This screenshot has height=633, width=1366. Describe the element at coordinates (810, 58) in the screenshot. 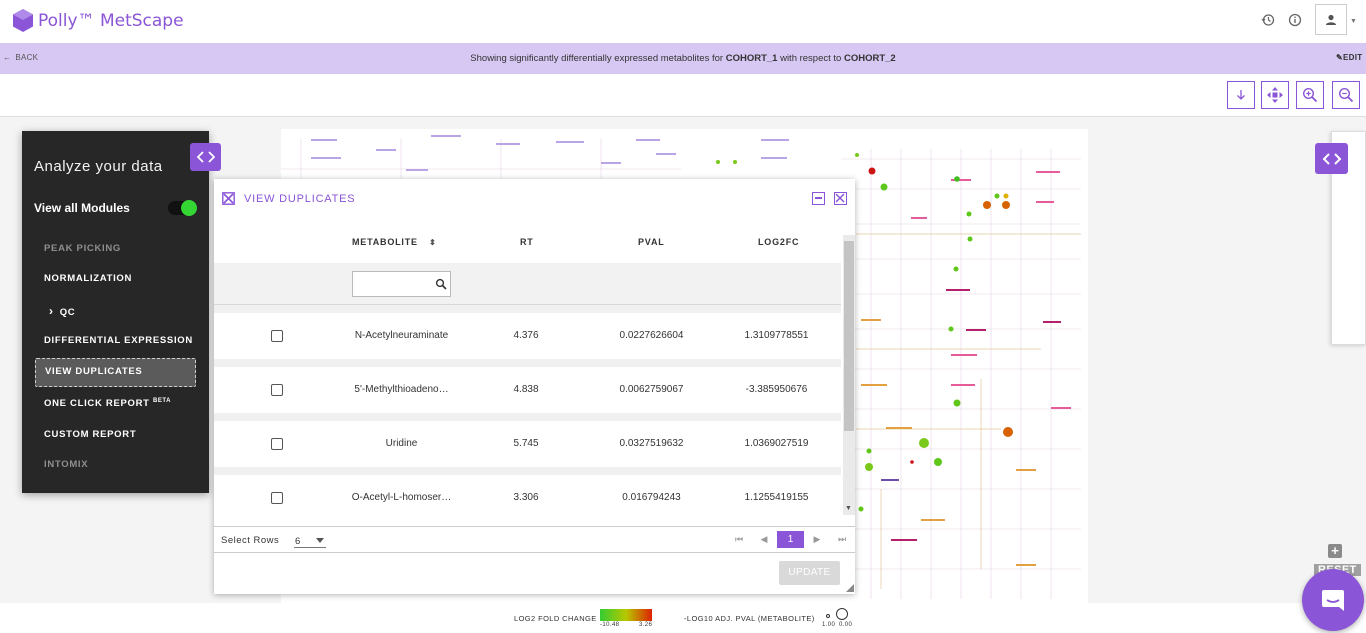

I see `comparison-middle: with respect to` at that location.